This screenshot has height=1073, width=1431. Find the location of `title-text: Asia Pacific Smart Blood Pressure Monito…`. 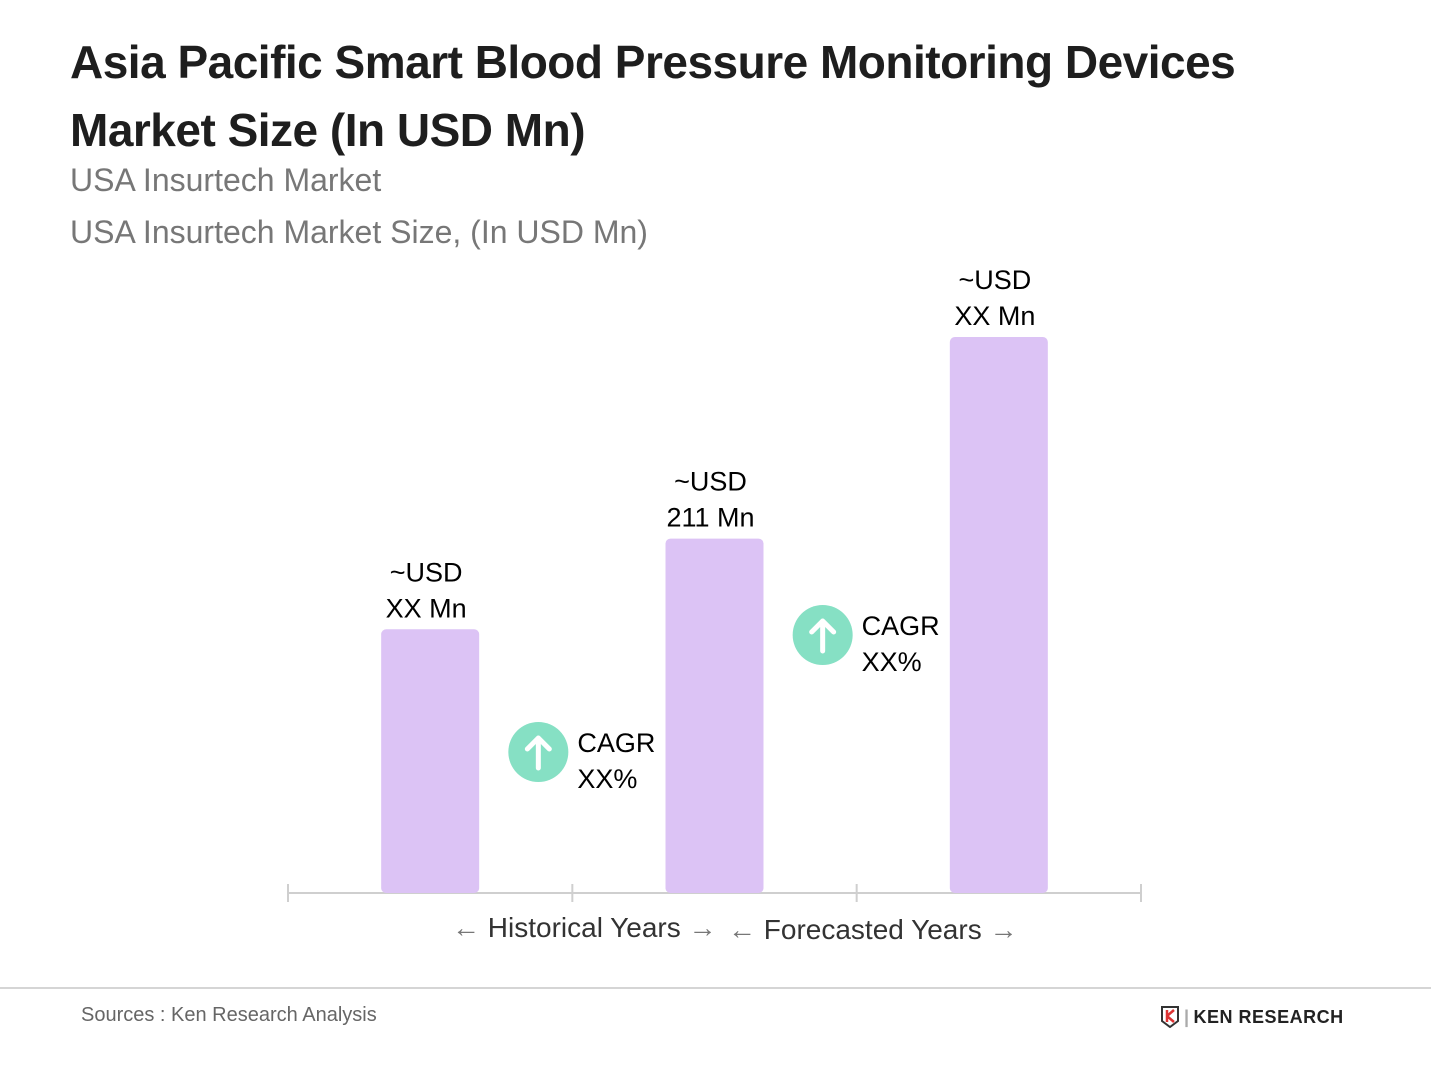

title-text: Asia Pacific Smart Blood Pressure Monito… is located at coordinates (653, 96).